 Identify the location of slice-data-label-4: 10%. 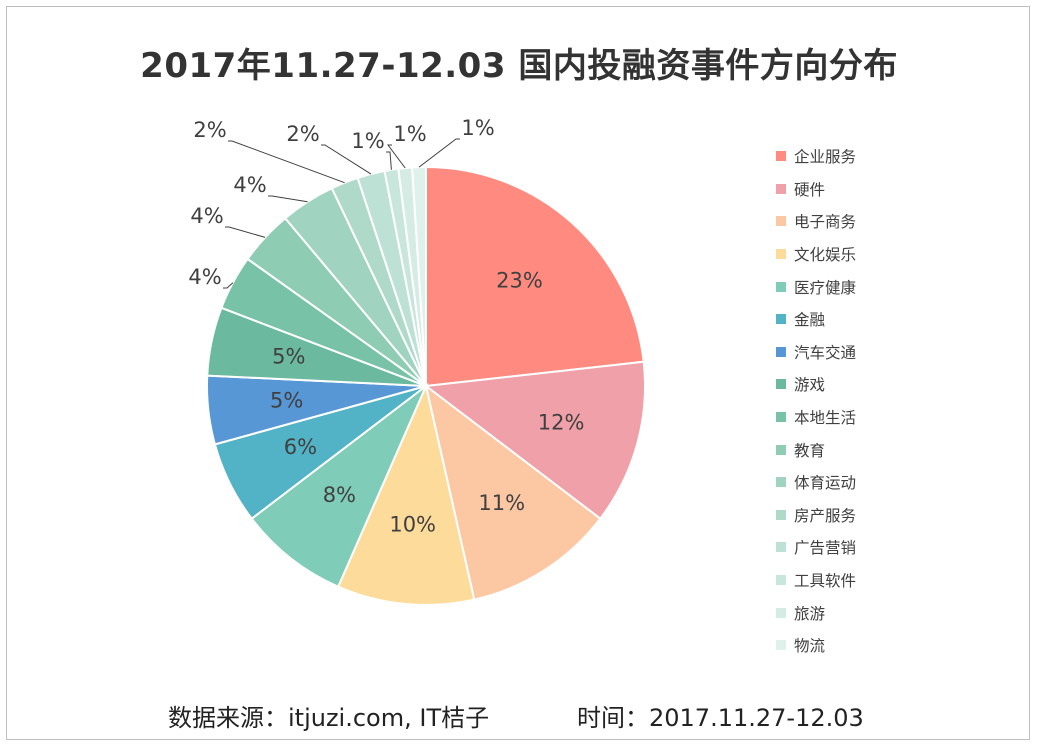
(412, 525).